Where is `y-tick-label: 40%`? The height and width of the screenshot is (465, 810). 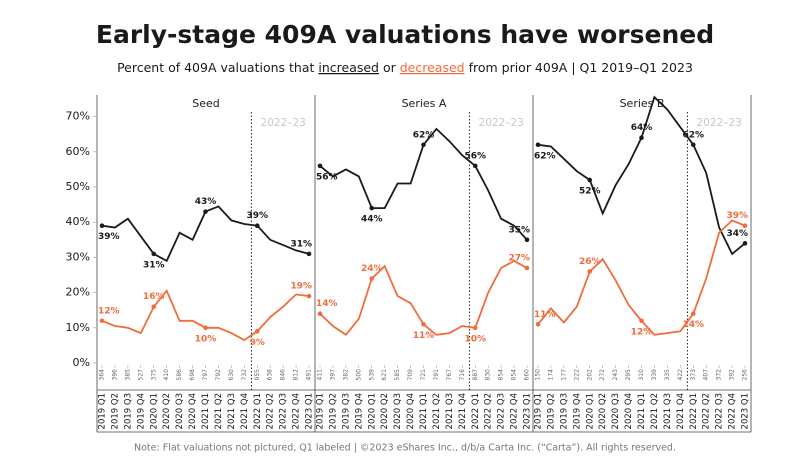 y-tick-label: 40% is located at coordinates (78, 221).